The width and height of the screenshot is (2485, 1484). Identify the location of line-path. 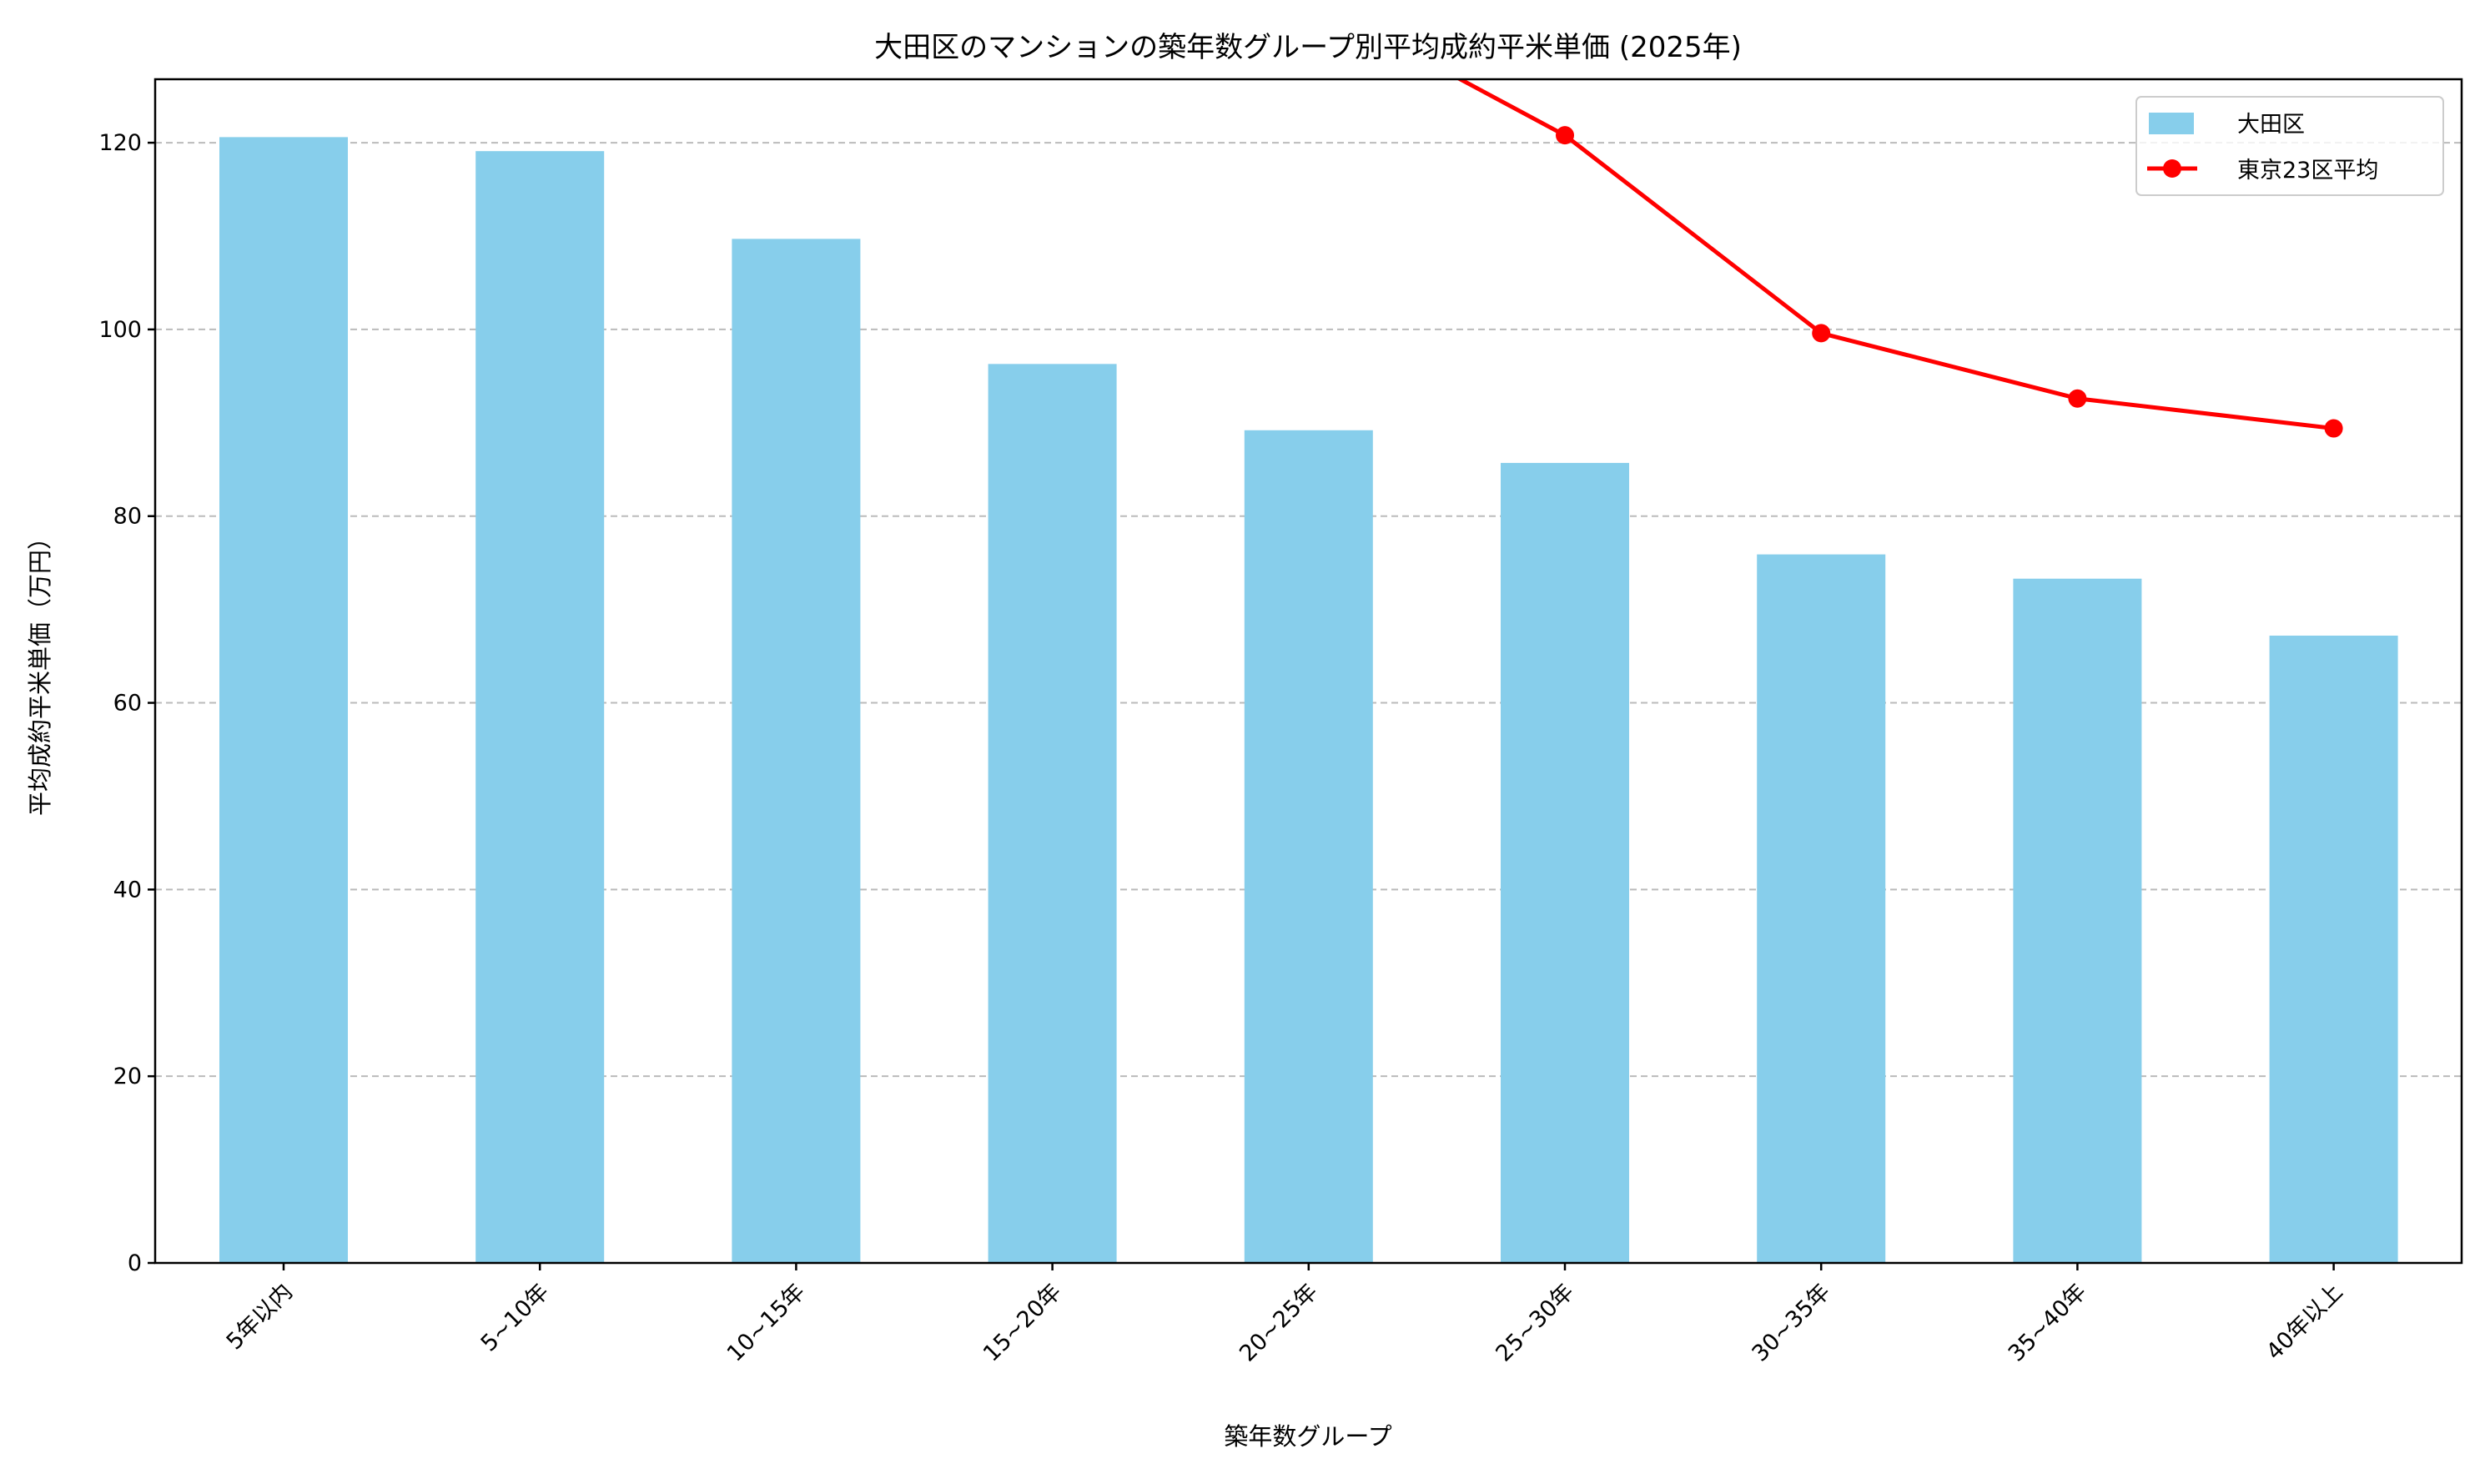
(1895, 255).